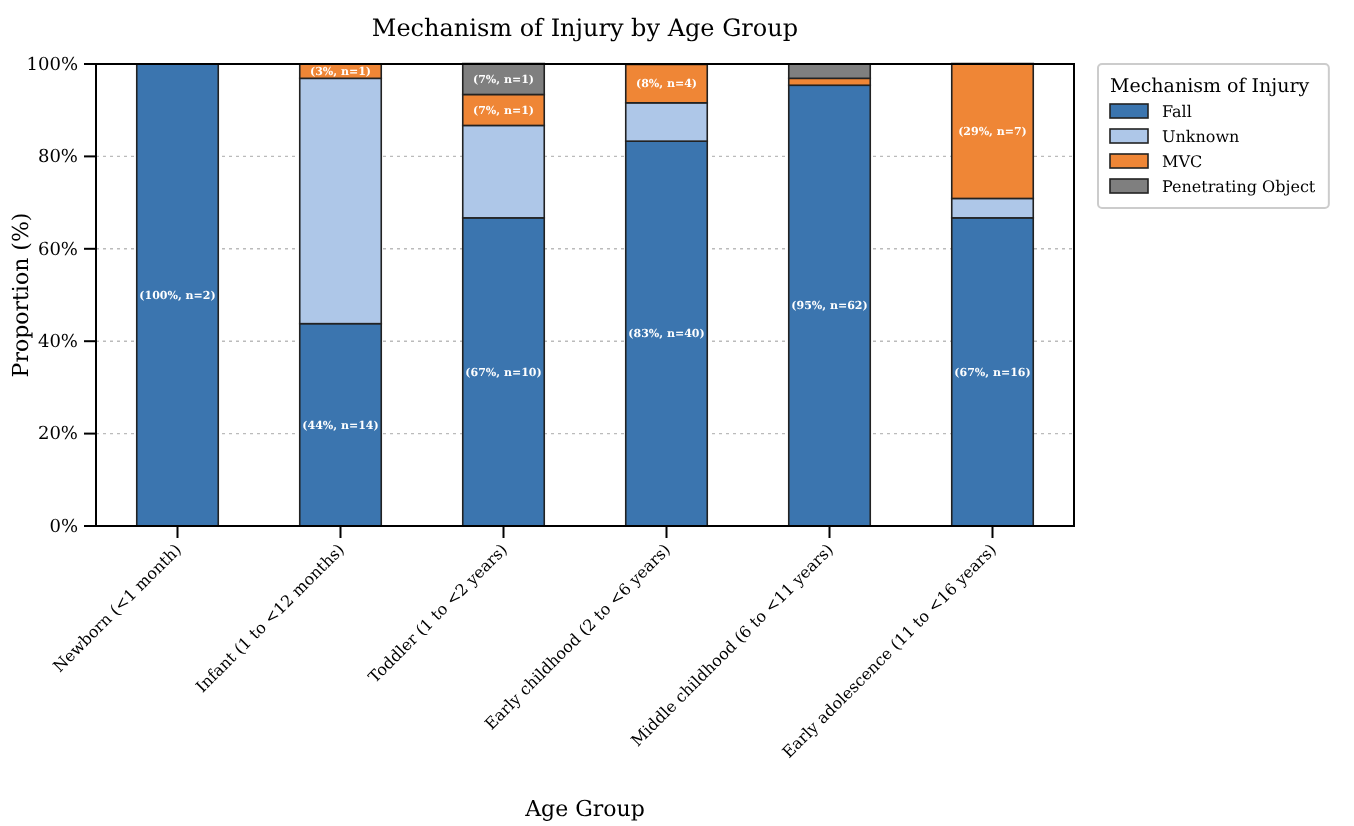  Describe the element at coordinates (1201, 137) in the screenshot. I see `legend-label: Unknown` at that location.